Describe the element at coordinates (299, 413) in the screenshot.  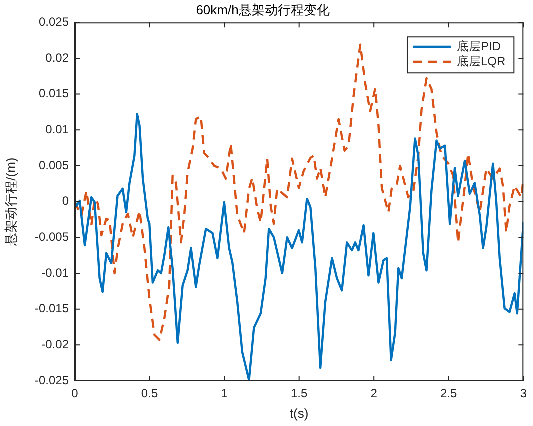
I see `x-axis-title: t(s)` at that location.